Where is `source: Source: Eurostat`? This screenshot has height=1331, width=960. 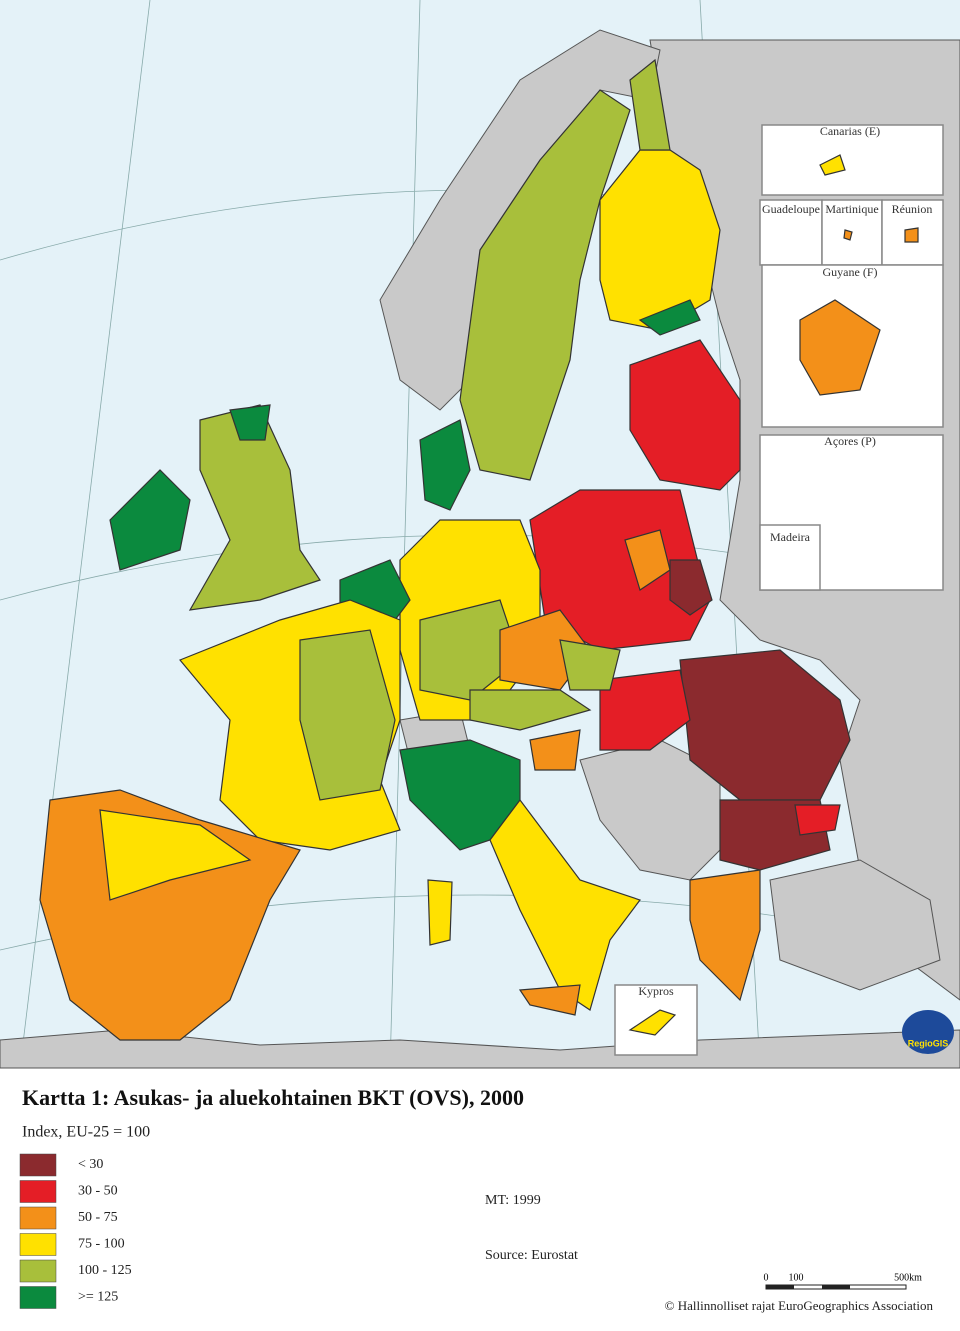 source: Source: Eurostat is located at coordinates (531, 1255).